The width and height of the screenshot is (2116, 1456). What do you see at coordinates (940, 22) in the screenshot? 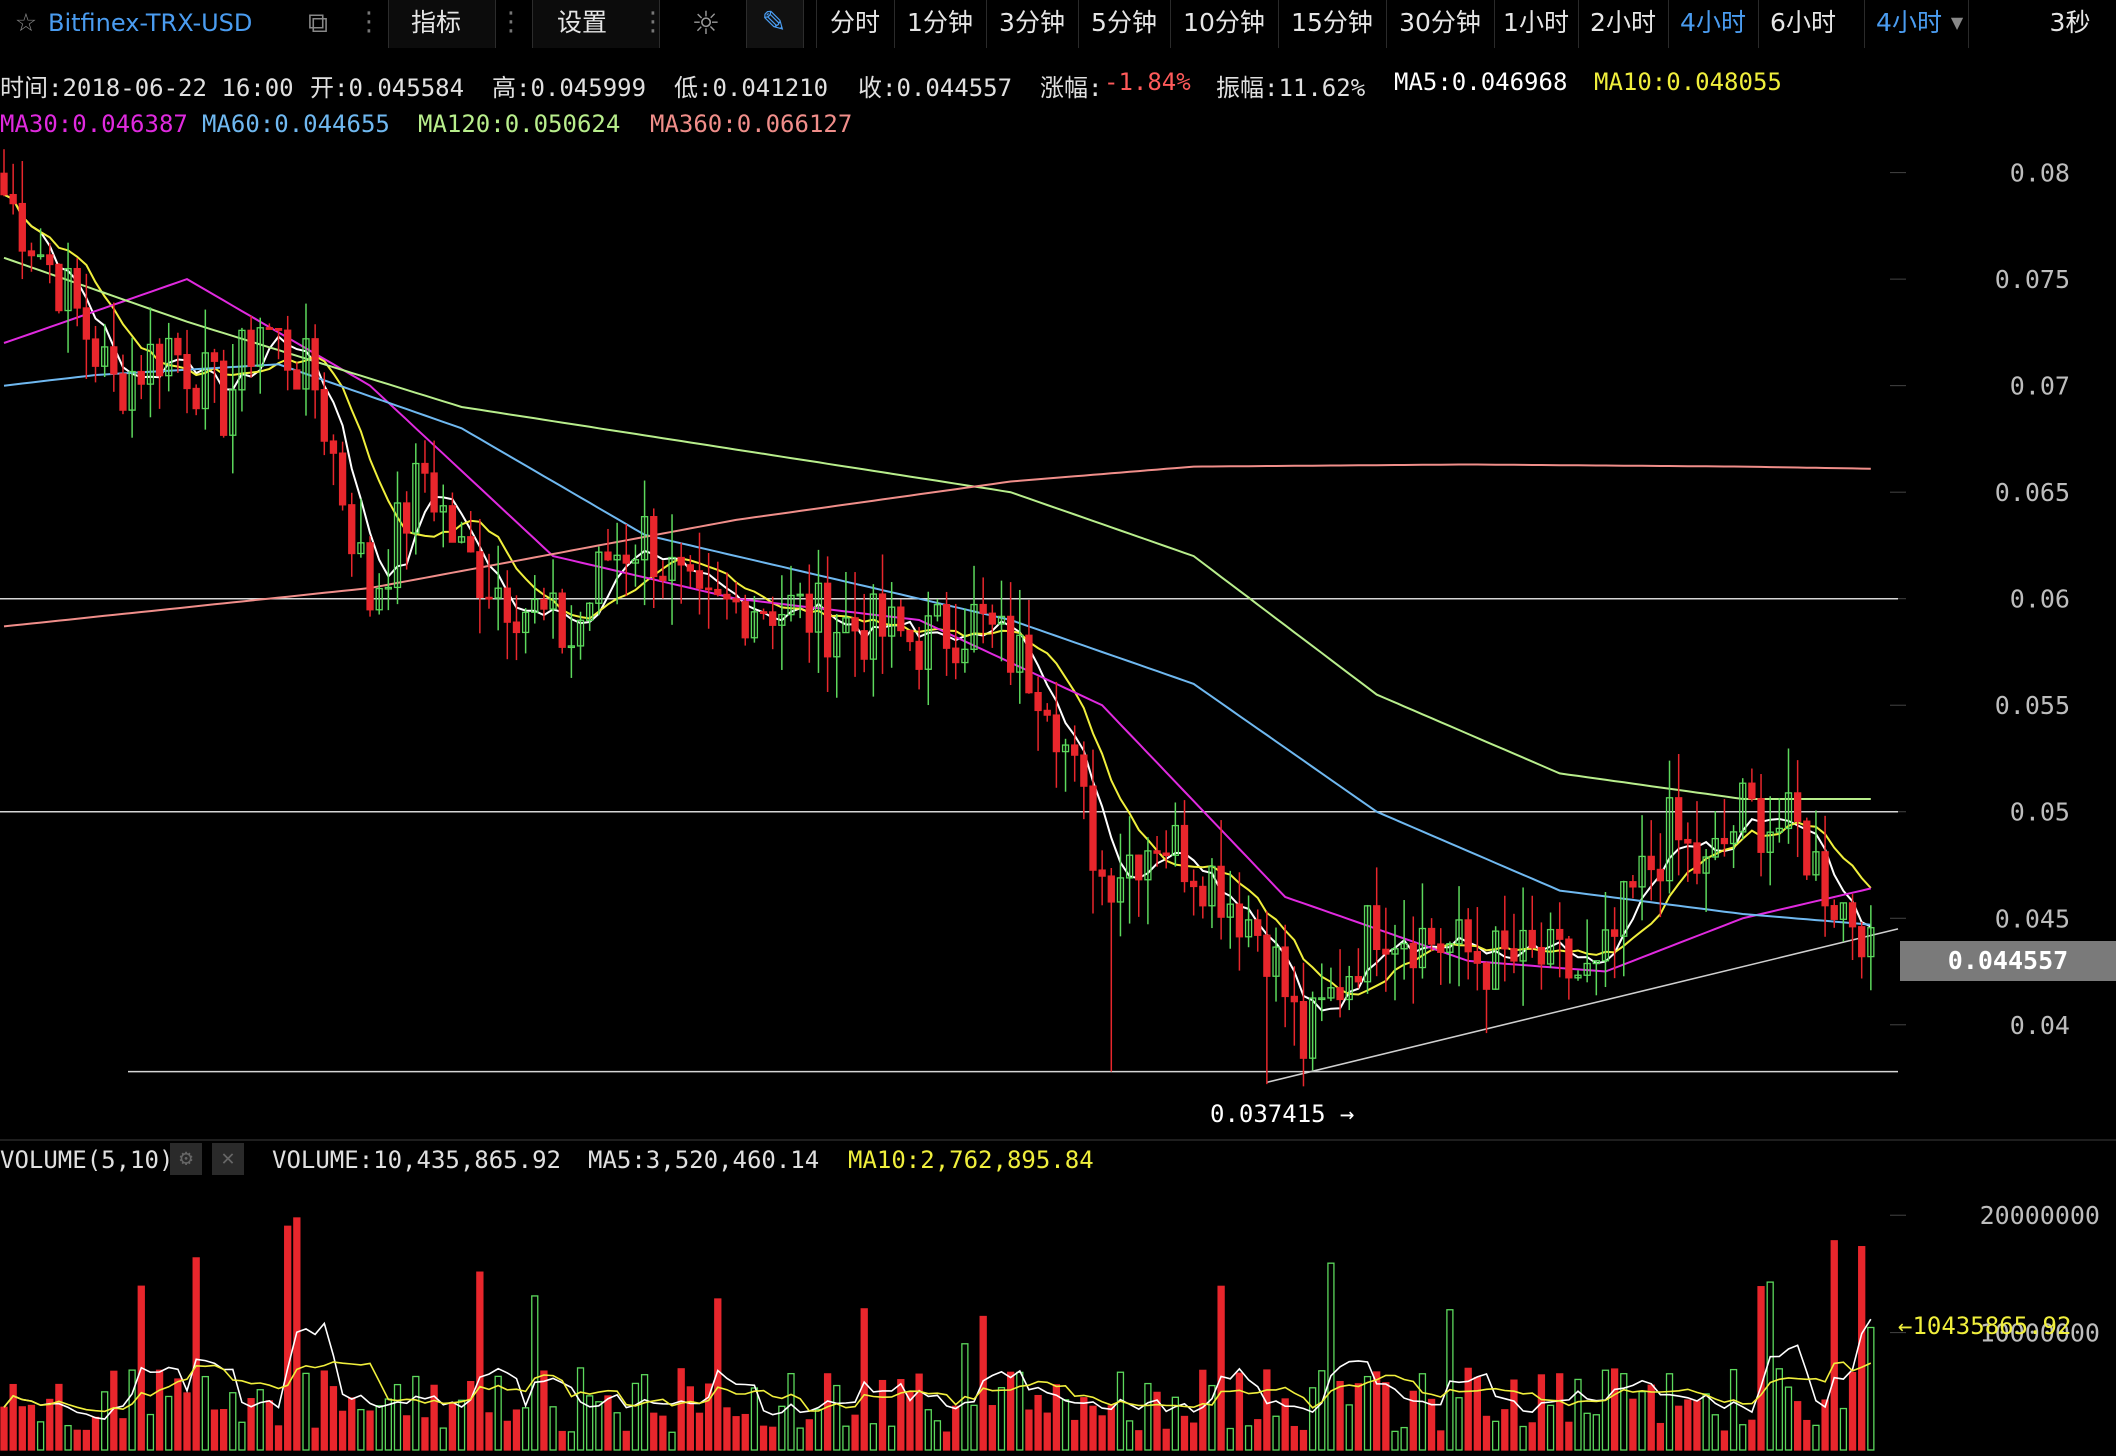
I see `tab-timeframe-1: 1分钟` at bounding box center [940, 22].